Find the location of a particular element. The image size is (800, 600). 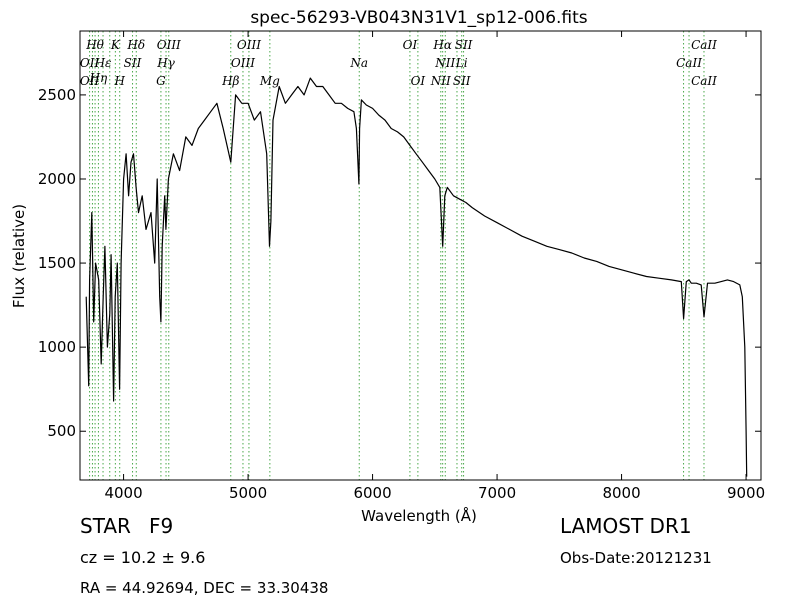

line-label: Hβ is located at coordinates (230, 81).